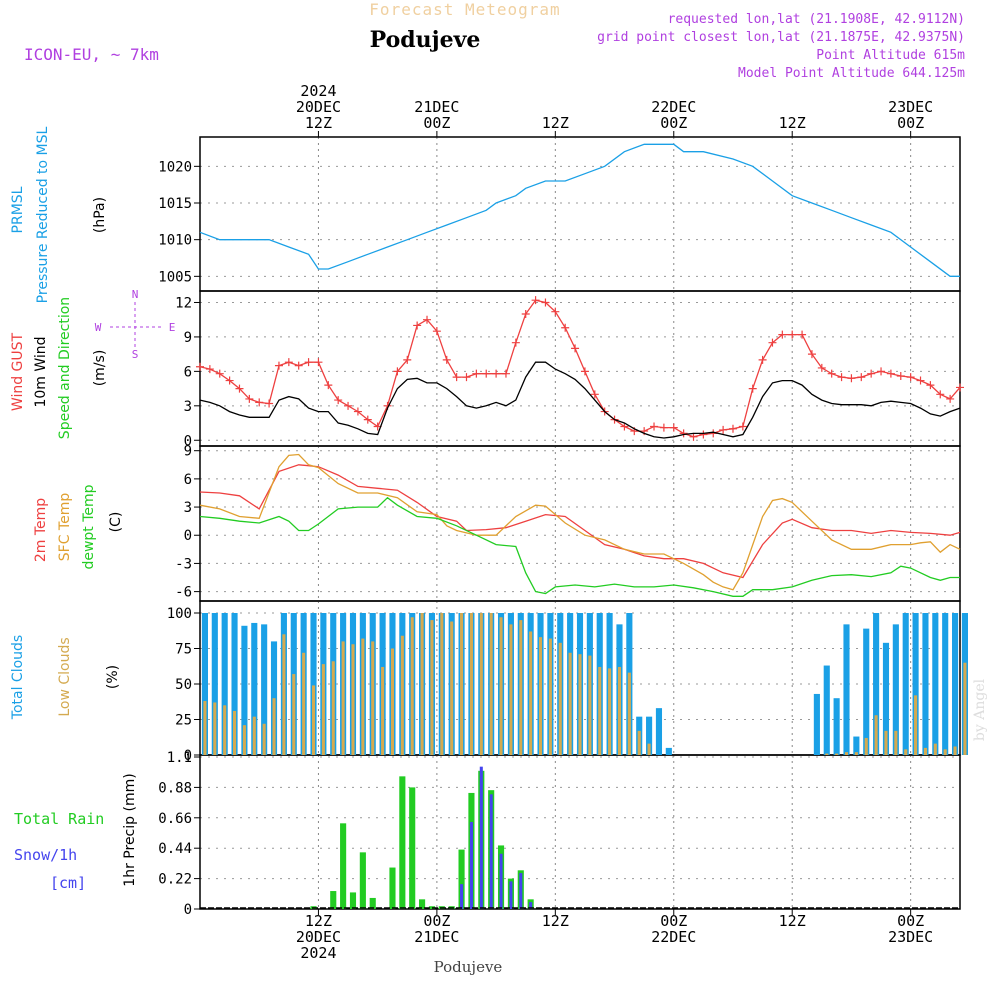 This screenshot has height=1000, width=1000. Describe the element at coordinates (188, 756) in the screenshot. I see `clouds-ytick-label: 0` at that location.